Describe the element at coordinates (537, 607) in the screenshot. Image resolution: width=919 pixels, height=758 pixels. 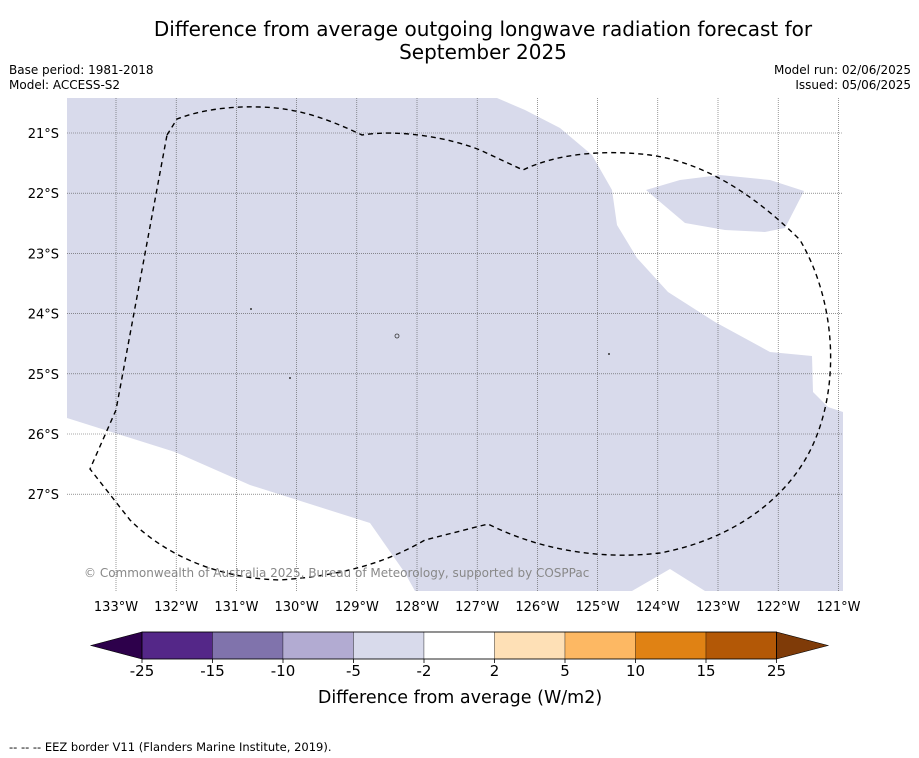
I see `lon-label: 126°W` at that location.